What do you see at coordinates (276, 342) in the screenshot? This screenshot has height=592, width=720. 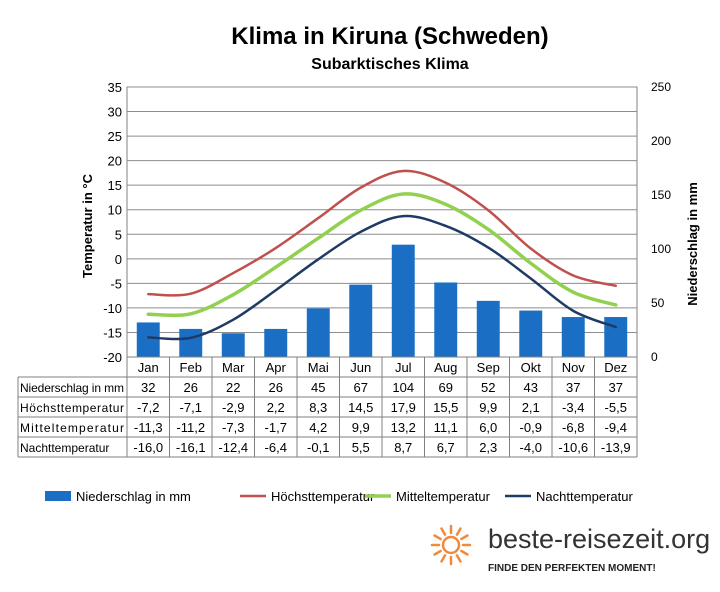 I see `bar-apr` at bounding box center [276, 342].